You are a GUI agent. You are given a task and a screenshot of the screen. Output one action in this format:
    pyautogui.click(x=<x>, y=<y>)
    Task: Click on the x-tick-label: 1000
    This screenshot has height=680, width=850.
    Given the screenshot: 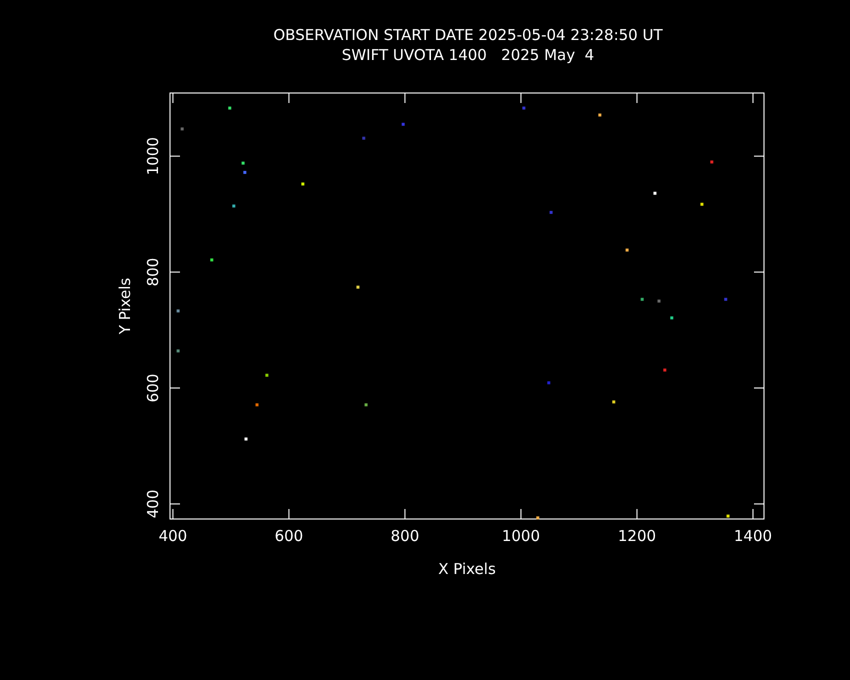 What is the action you would take?
    pyautogui.click(x=521, y=536)
    